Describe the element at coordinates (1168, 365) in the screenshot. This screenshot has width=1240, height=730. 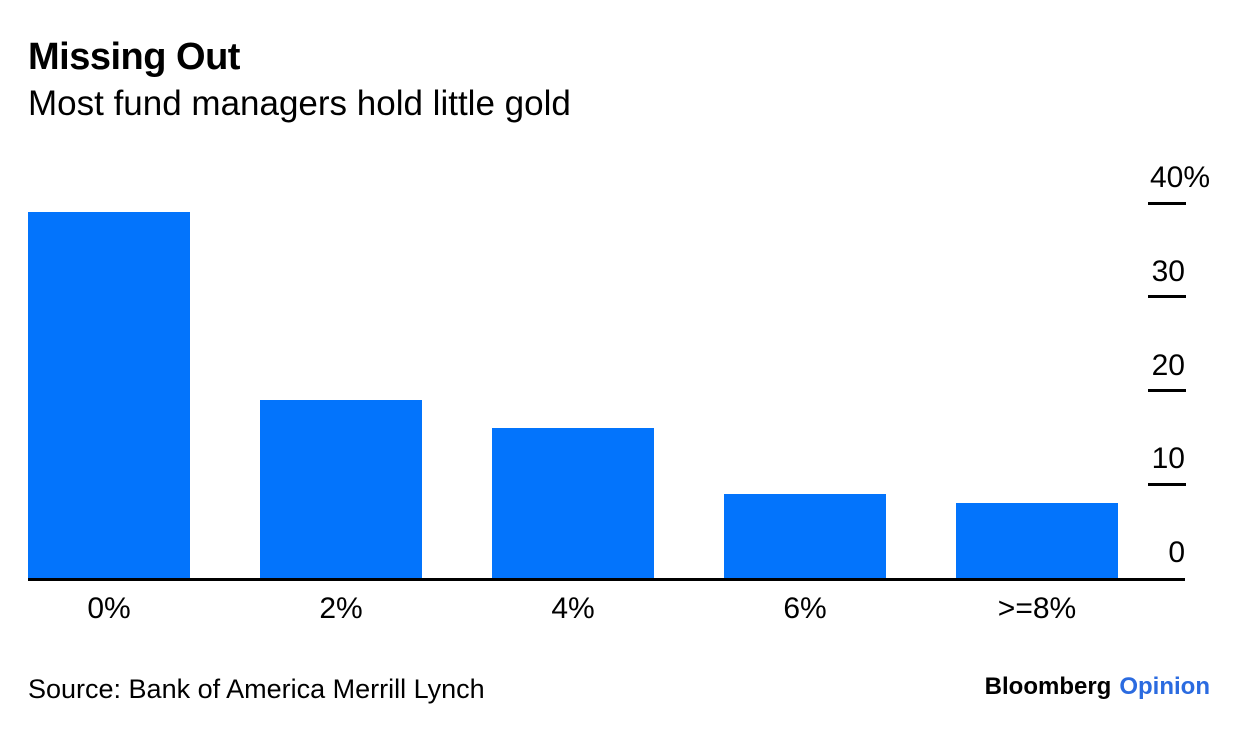
I see `y-tick-label: 20` at that location.